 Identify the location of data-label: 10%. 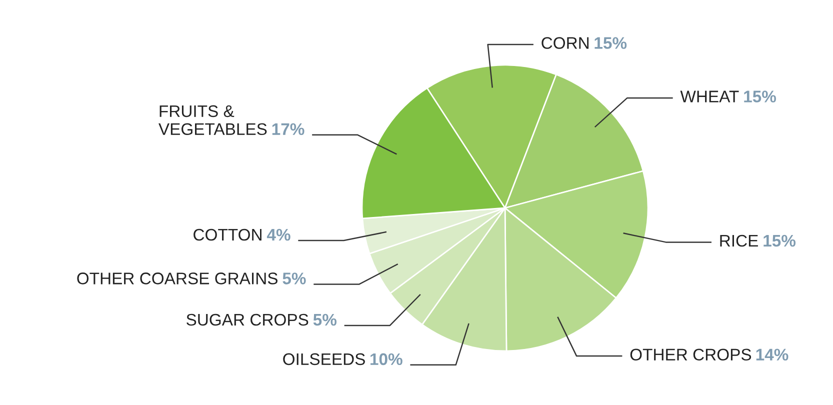
(386, 359).